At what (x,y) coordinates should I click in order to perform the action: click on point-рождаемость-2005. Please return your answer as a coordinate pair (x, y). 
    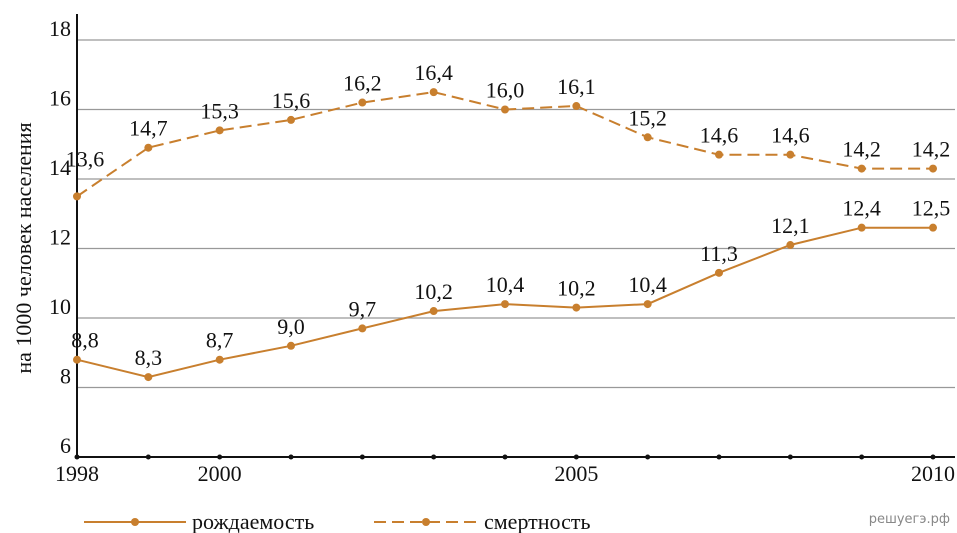
    Looking at the image, I should click on (576, 307).